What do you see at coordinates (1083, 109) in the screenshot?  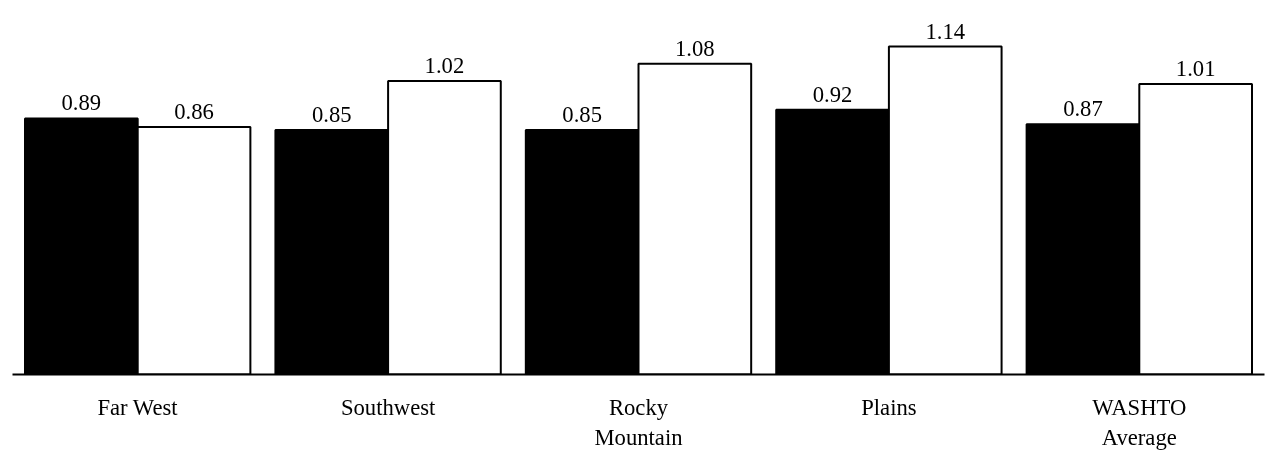 I see `data-label: 0.87` at bounding box center [1083, 109].